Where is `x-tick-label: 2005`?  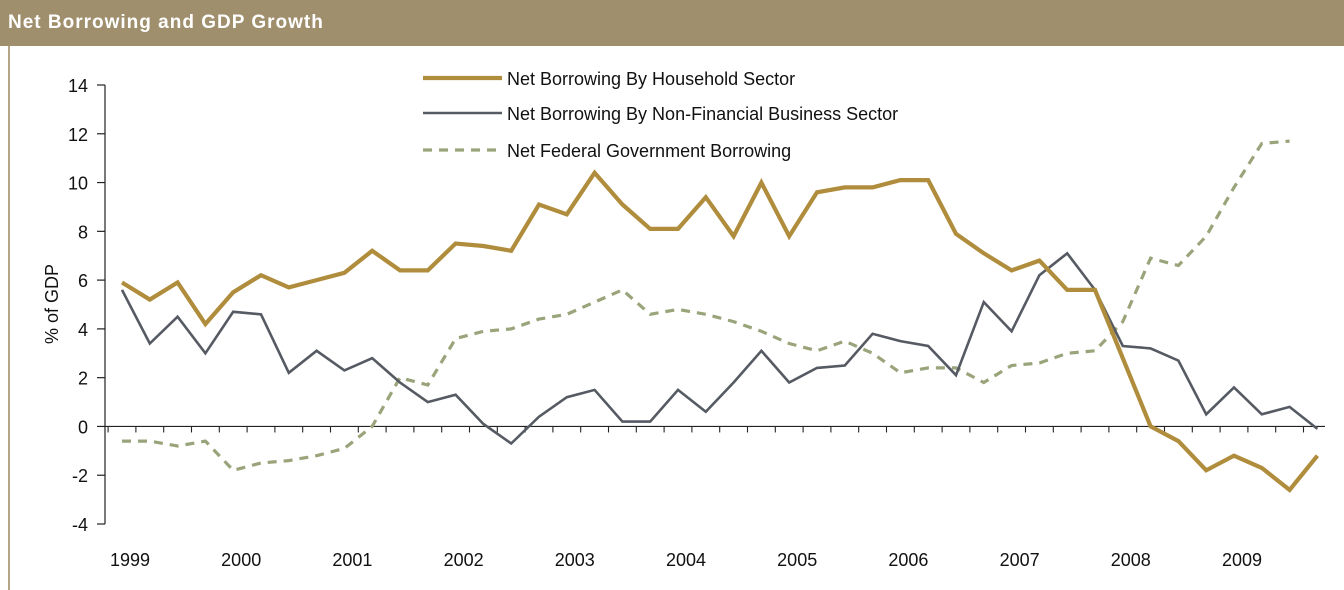
x-tick-label: 2005 is located at coordinates (797, 560).